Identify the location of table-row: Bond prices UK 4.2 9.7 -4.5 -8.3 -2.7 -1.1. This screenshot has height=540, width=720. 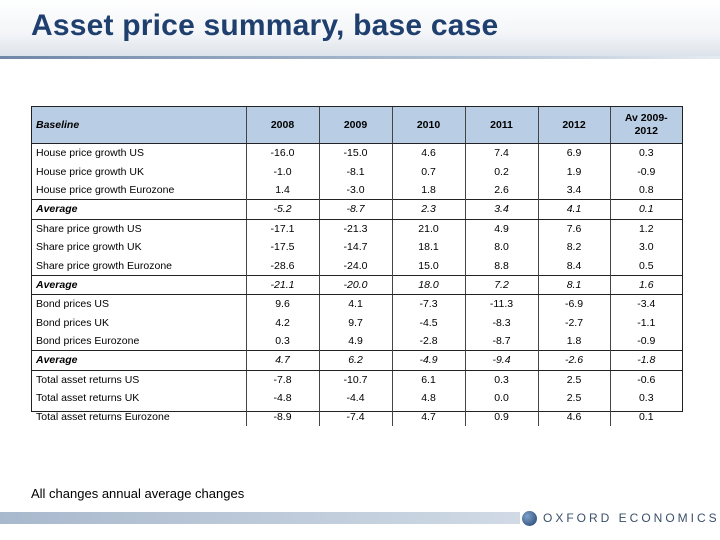
(357, 322).